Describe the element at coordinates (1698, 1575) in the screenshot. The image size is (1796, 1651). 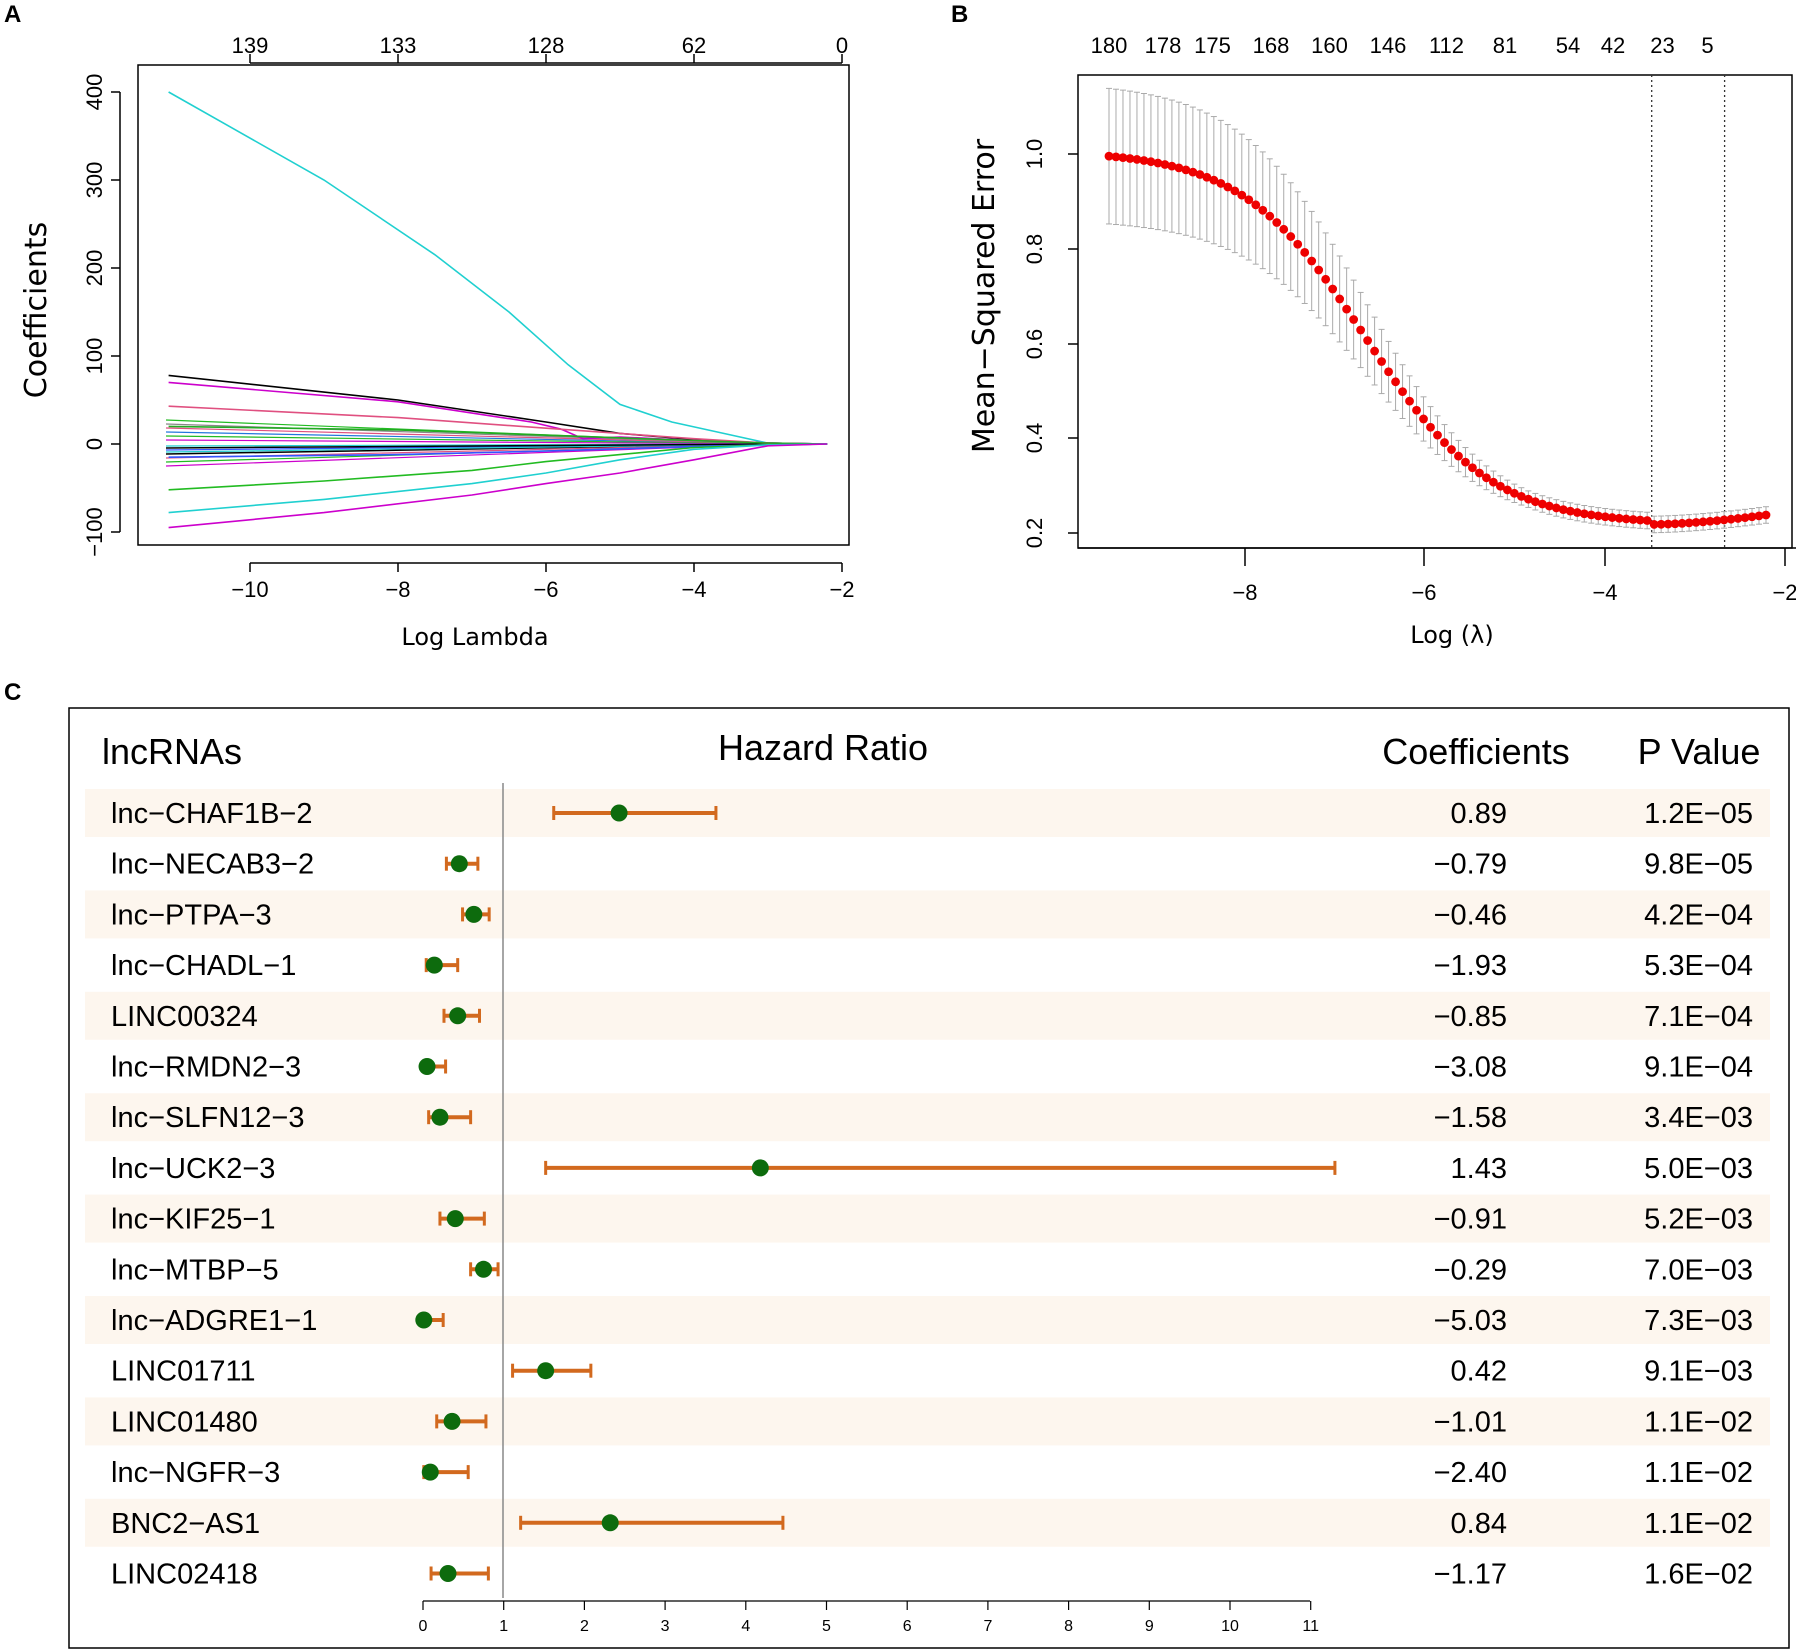
I see `p-value: 1.6E−02` at that location.